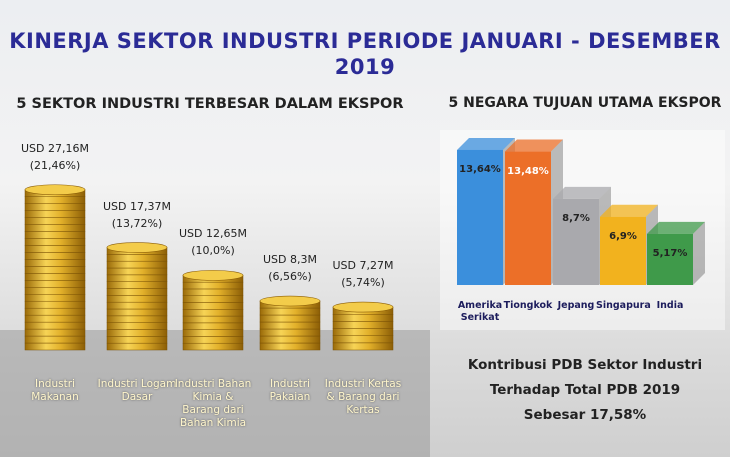  What do you see at coordinates (137, 391) in the screenshot?
I see `category-label: Industri Logam Dasar` at bounding box center [137, 391].